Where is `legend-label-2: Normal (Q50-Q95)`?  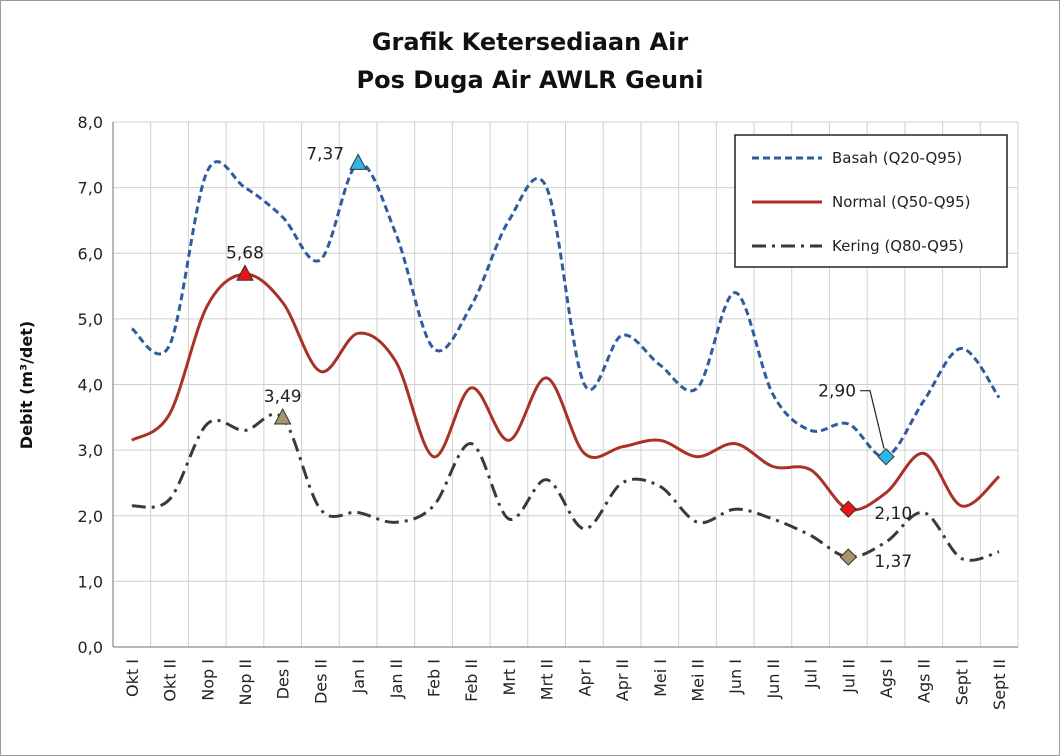
legend-label-2: Normal (Q50-Q95) is located at coordinates (901, 202).